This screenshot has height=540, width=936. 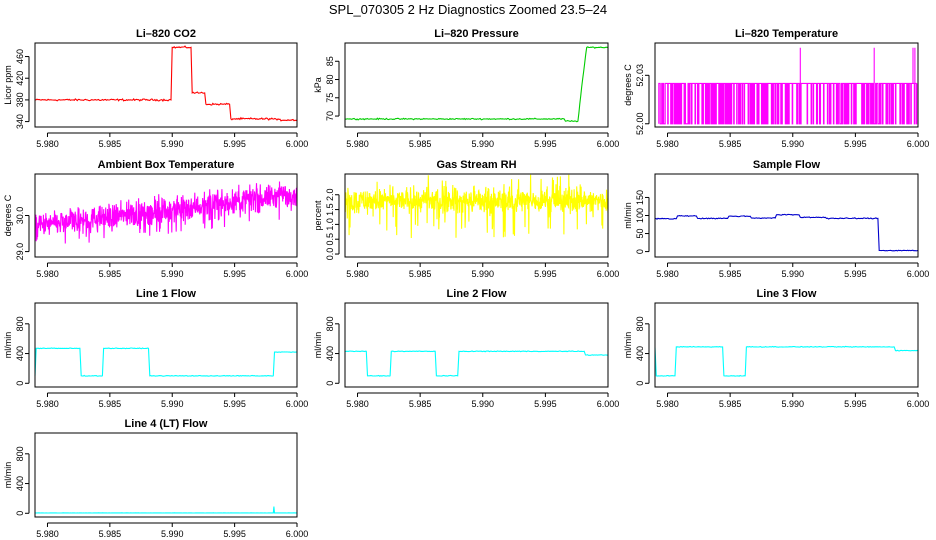 What do you see at coordinates (476, 165) in the screenshot?
I see `chart-title: Gas Stream RH` at bounding box center [476, 165].